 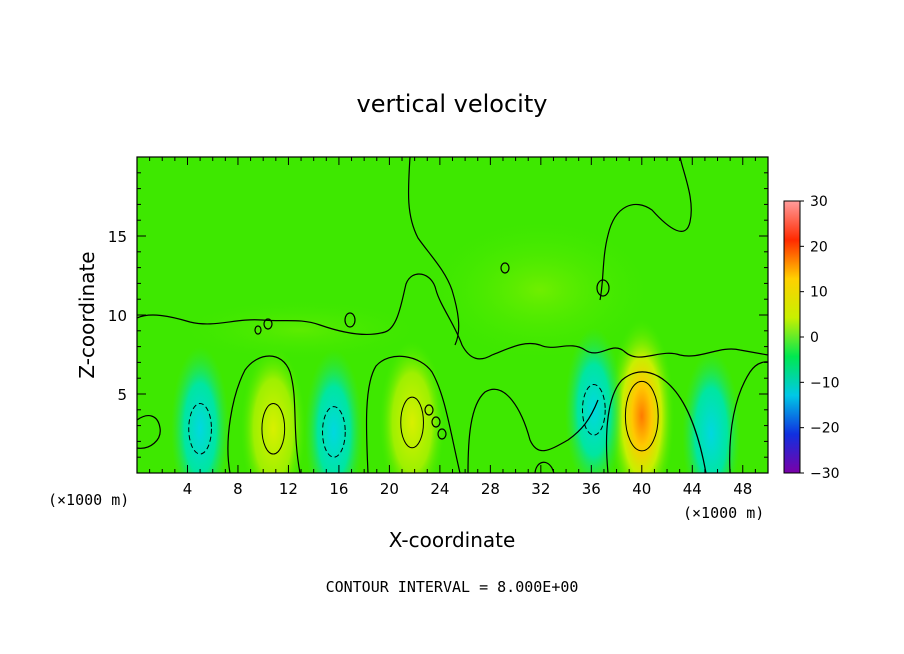 I want to click on x-tick-label: 16, so click(x=338, y=489).